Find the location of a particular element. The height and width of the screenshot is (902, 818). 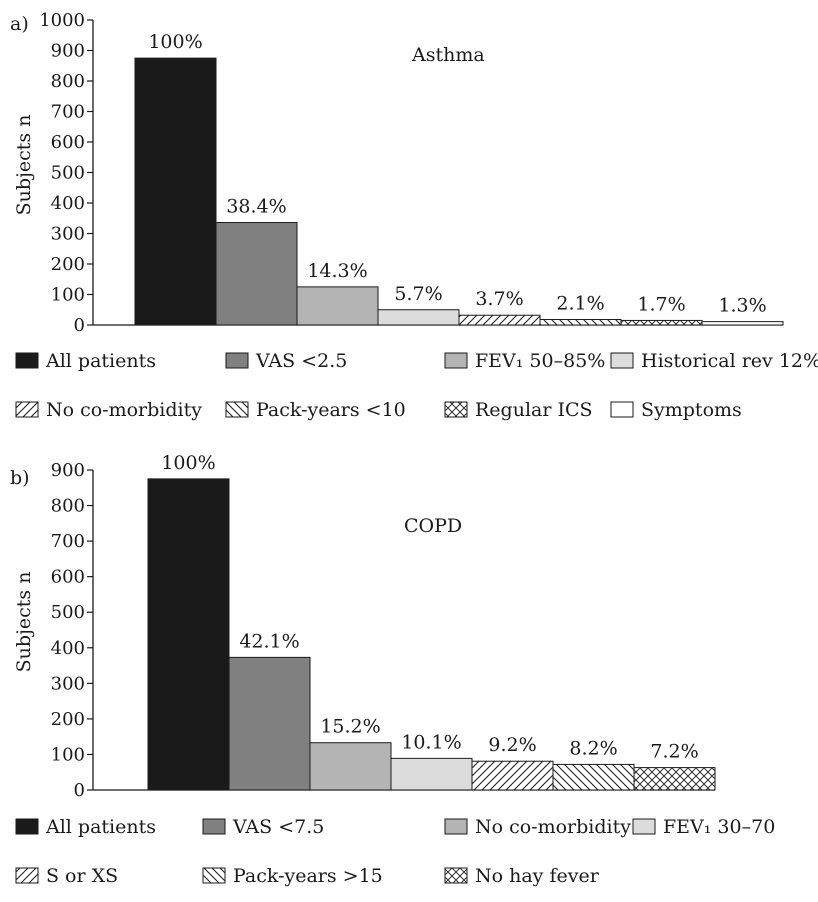

panel-b-bar-label: 42.1% is located at coordinates (269, 641).